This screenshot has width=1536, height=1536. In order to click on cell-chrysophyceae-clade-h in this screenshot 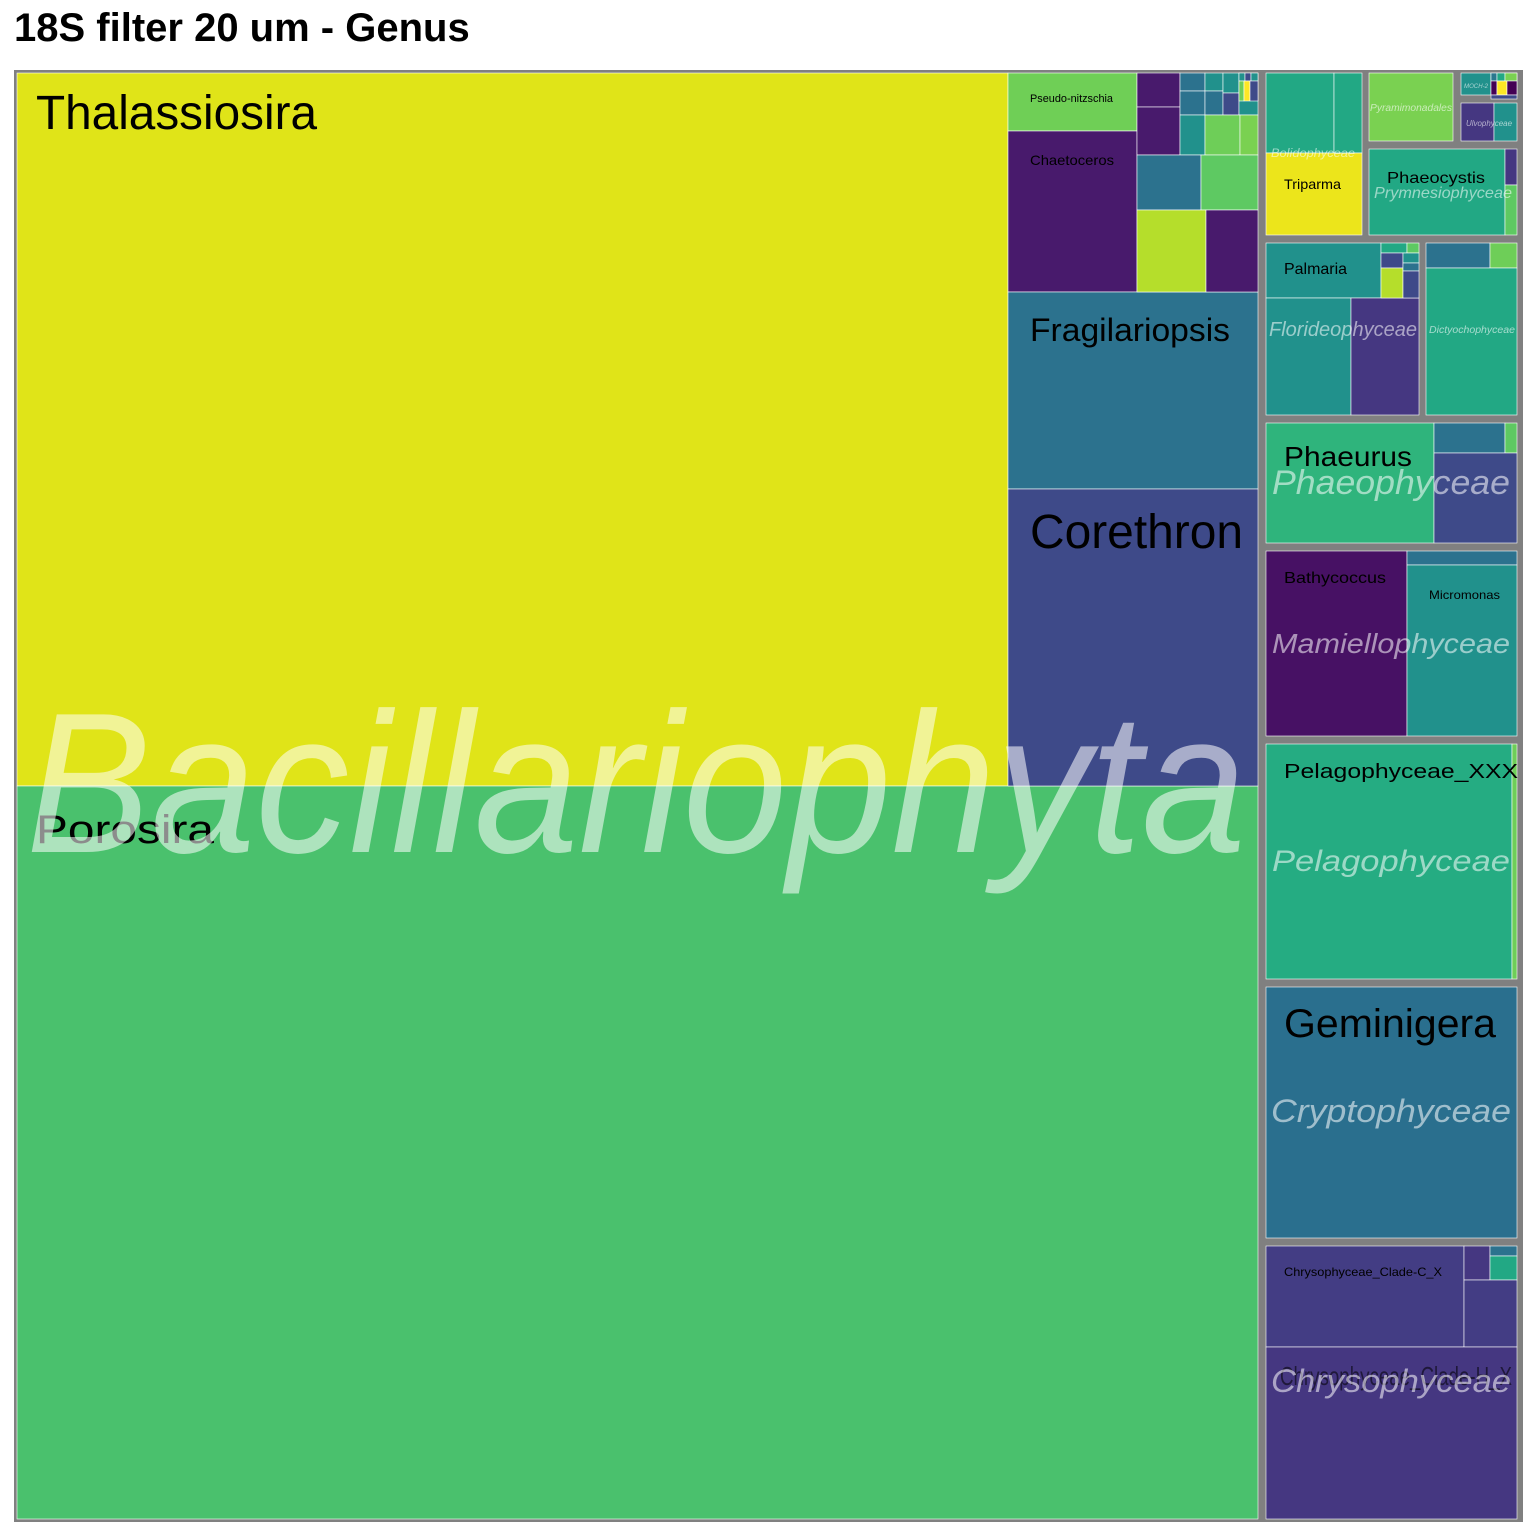, I will do `click(1391, 1433)`.